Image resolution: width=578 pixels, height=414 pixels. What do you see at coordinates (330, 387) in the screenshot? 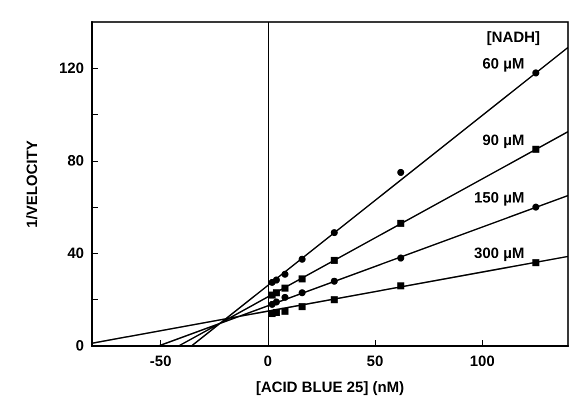
I see `x-axis-title: [ACID BLUE 25] (nM)` at bounding box center [330, 387].